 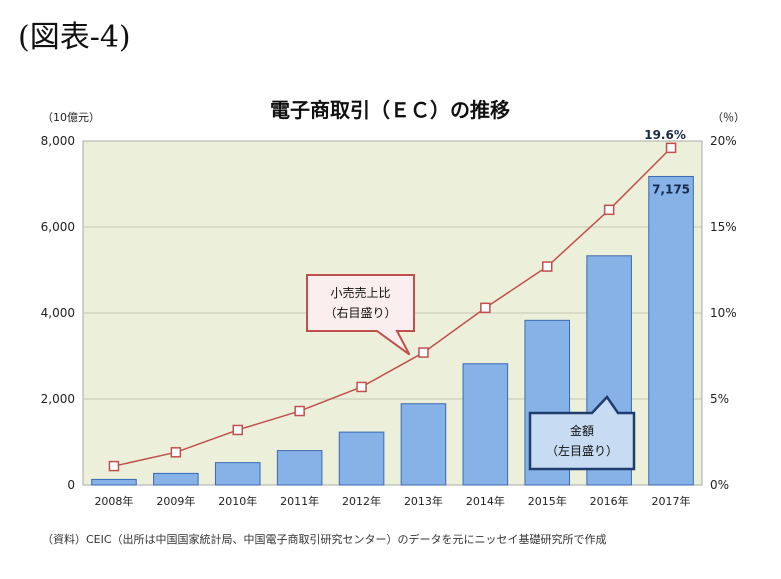 What do you see at coordinates (71, 117) in the screenshot?
I see `y-left-unit: （10億元）` at bounding box center [71, 117].